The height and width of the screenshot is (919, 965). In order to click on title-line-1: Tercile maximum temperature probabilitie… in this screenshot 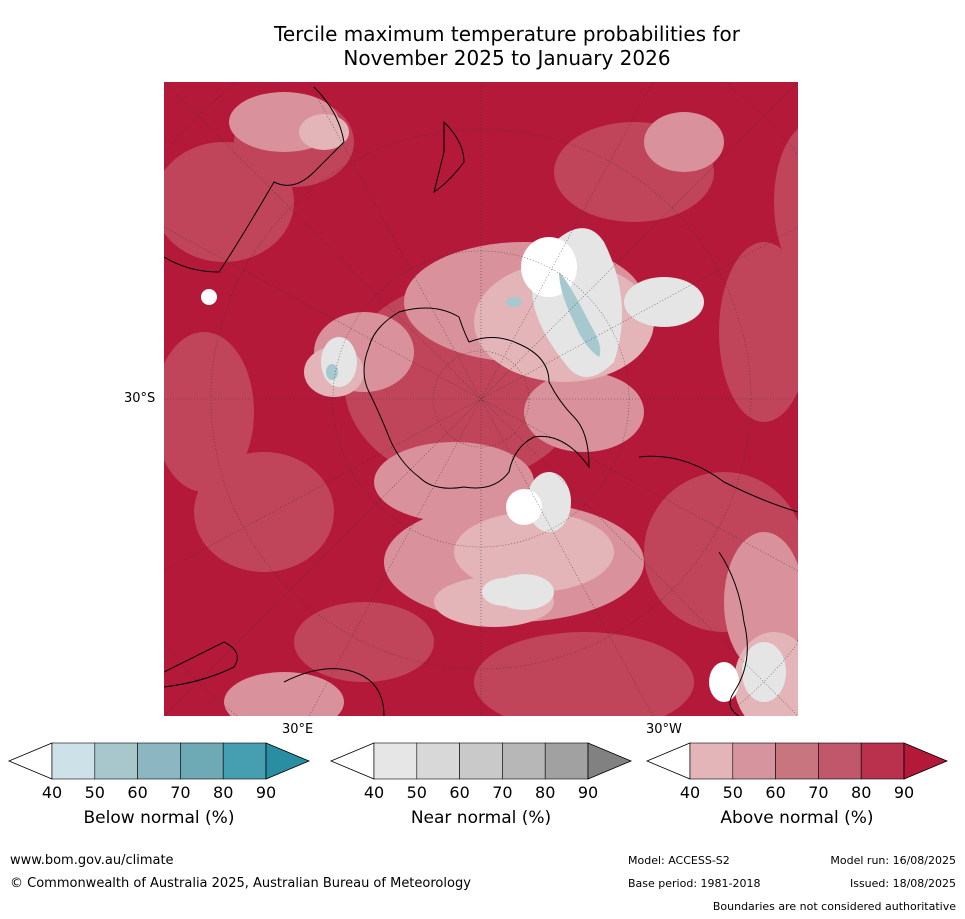, I will do `click(507, 34)`.